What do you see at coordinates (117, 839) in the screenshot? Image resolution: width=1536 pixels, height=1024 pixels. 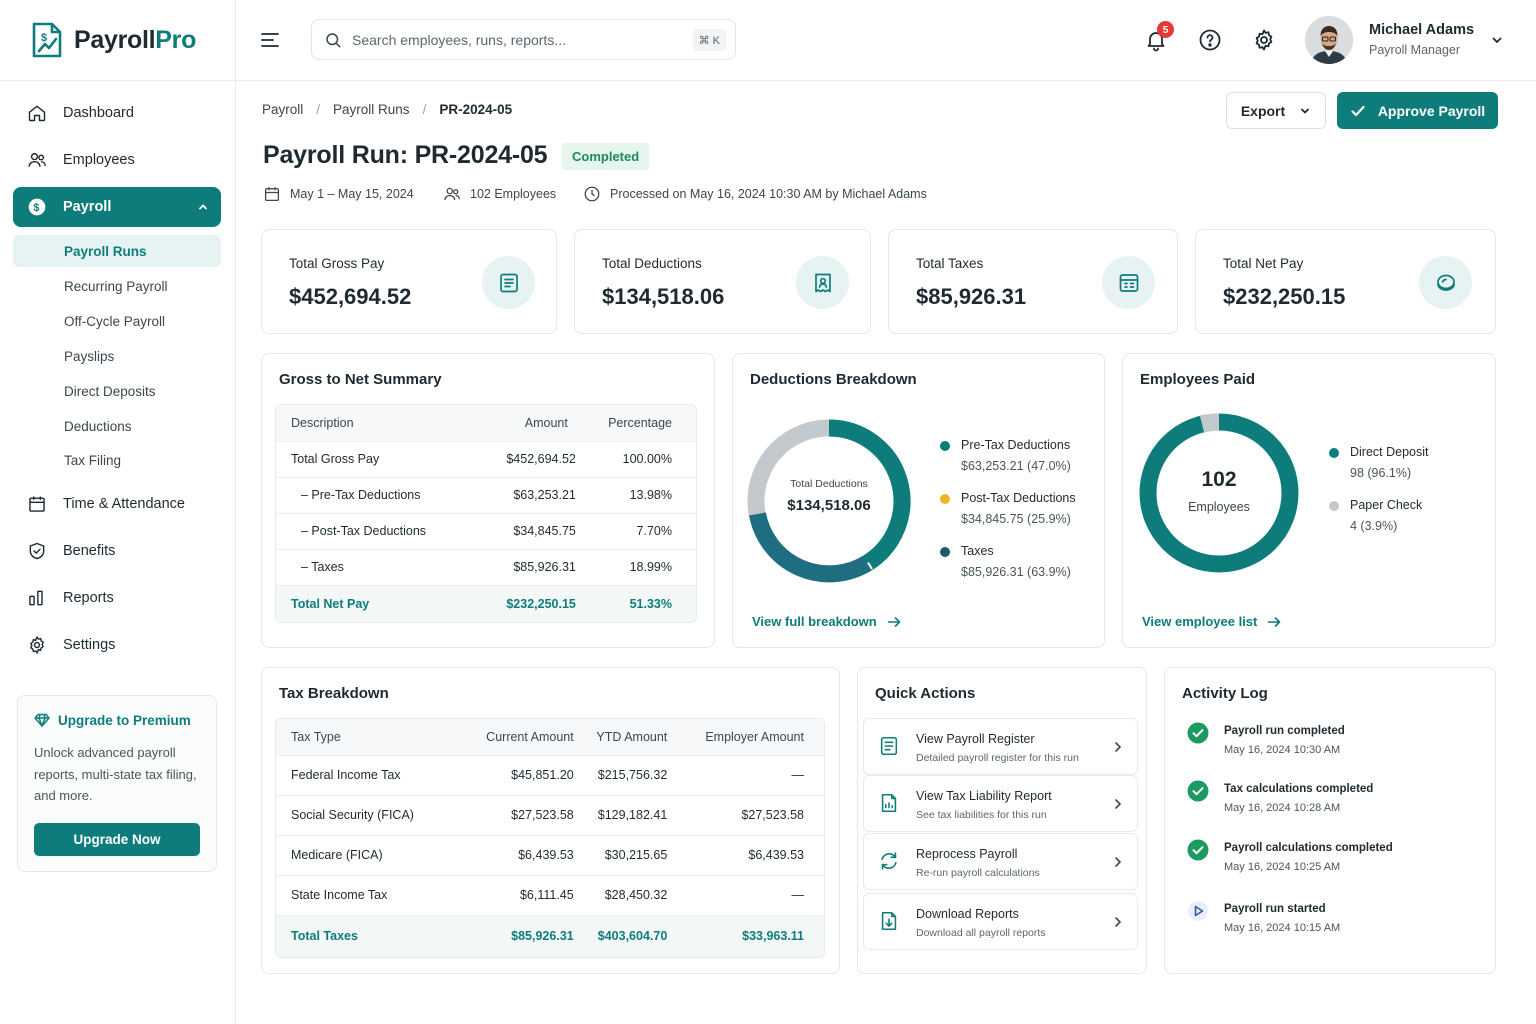 I see `upgrade-now-button: Upgrade Now` at bounding box center [117, 839].